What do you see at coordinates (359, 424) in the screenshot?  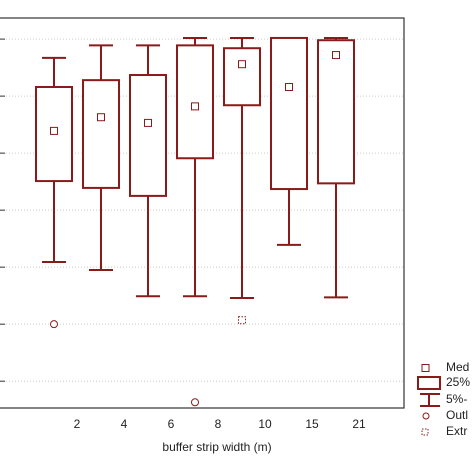 I see `x-tick-label: 21` at bounding box center [359, 424].